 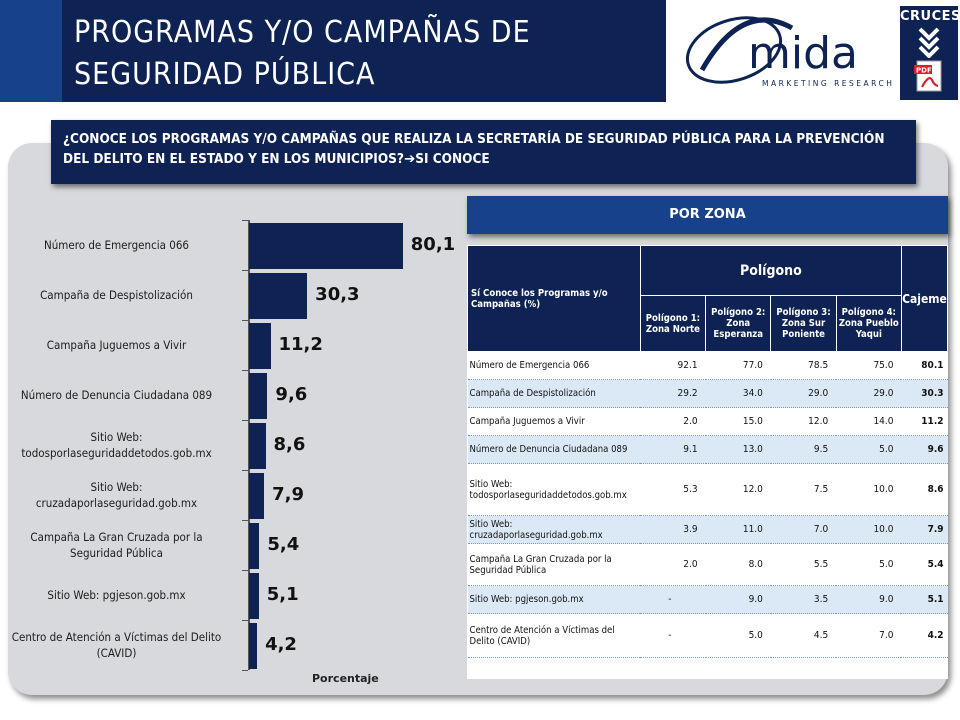 I want to click on chart-category-label-line: Número de Emergencia 066, so click(x=116, y=245).